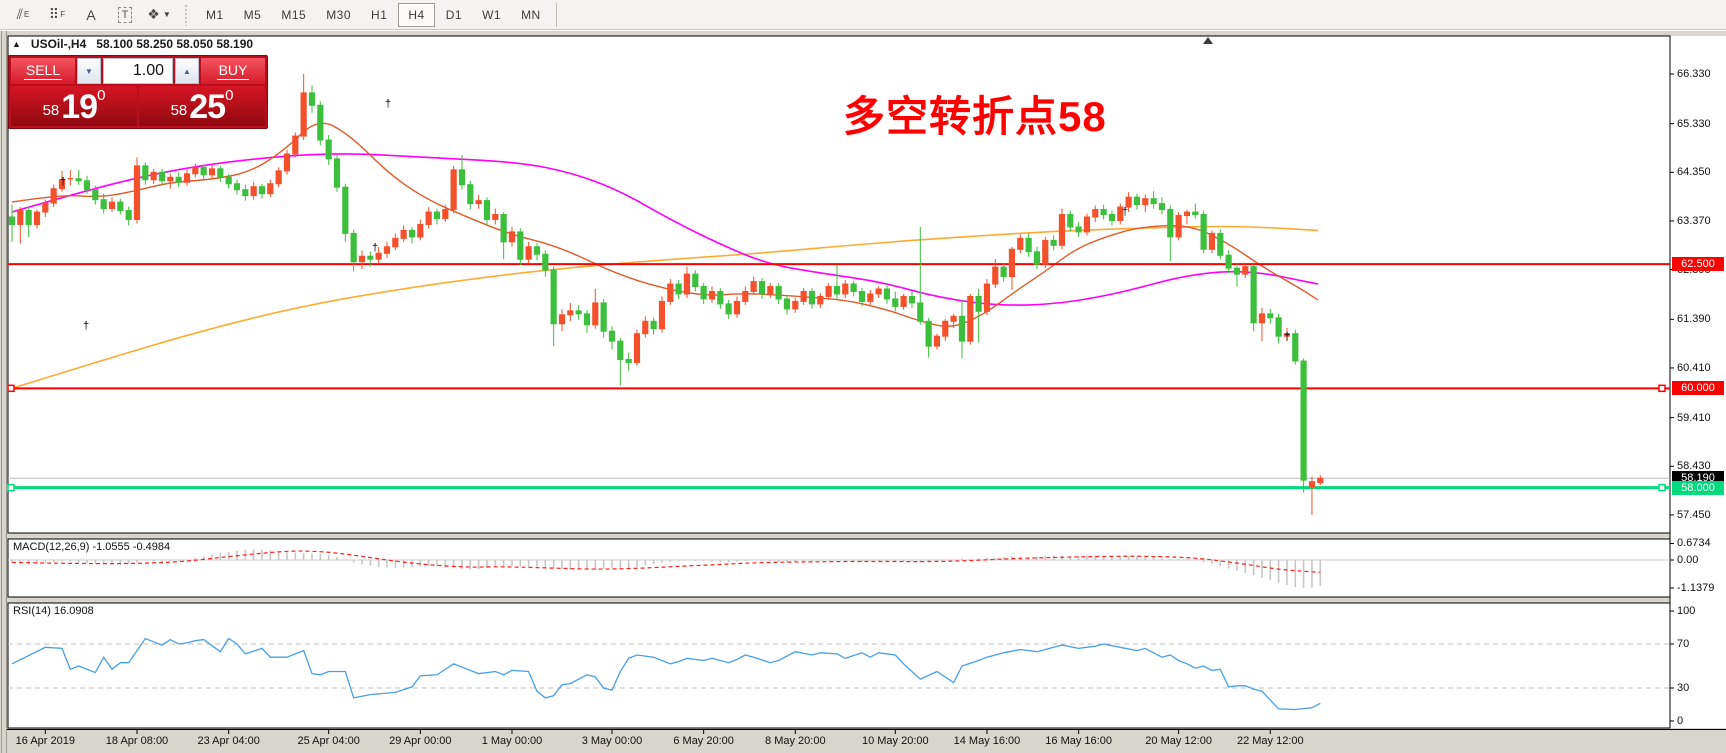 Image resolution: width=1726 pixels, height=753 pixels. What do you see at coordinates (1694, 74) in the screenshot?
I see `price-tick: 66.330` at bounding box center [1694, 74].